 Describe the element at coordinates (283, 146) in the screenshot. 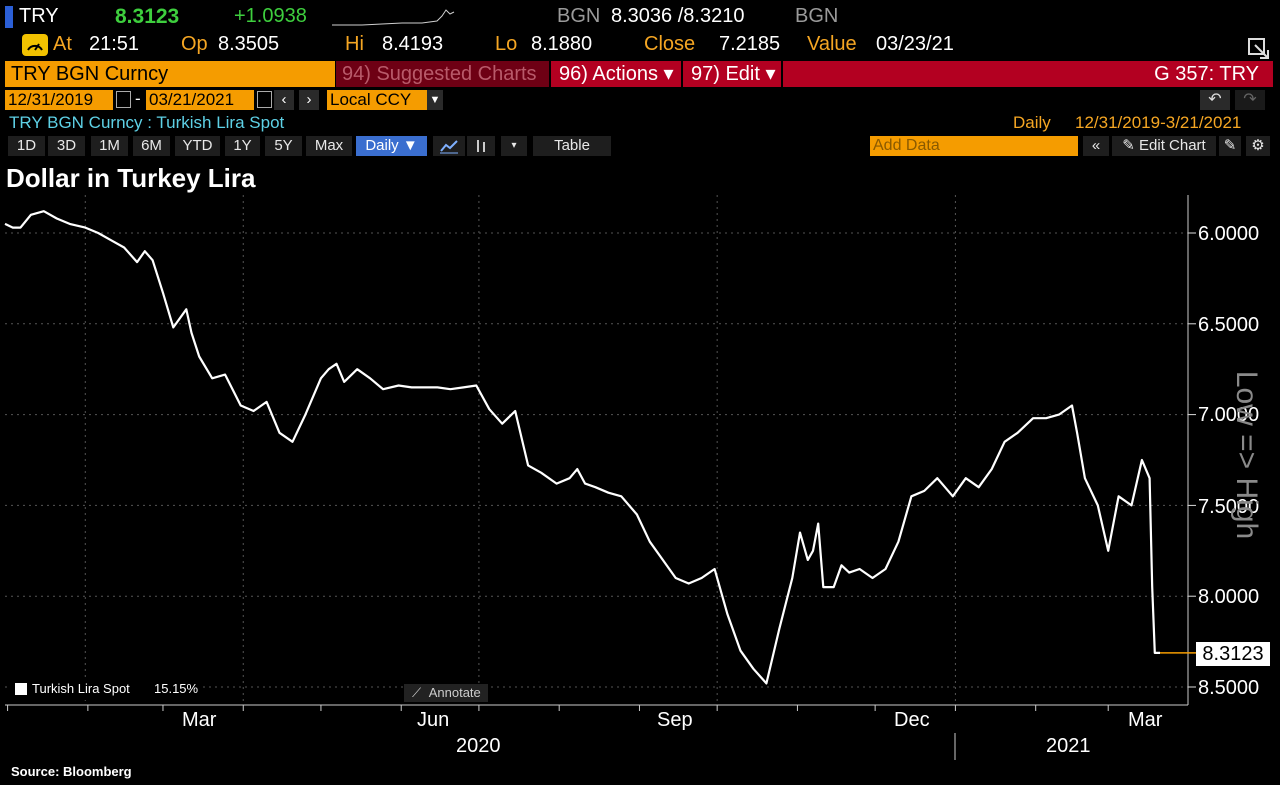

I see `period-5y-button: 5Y` at that location.